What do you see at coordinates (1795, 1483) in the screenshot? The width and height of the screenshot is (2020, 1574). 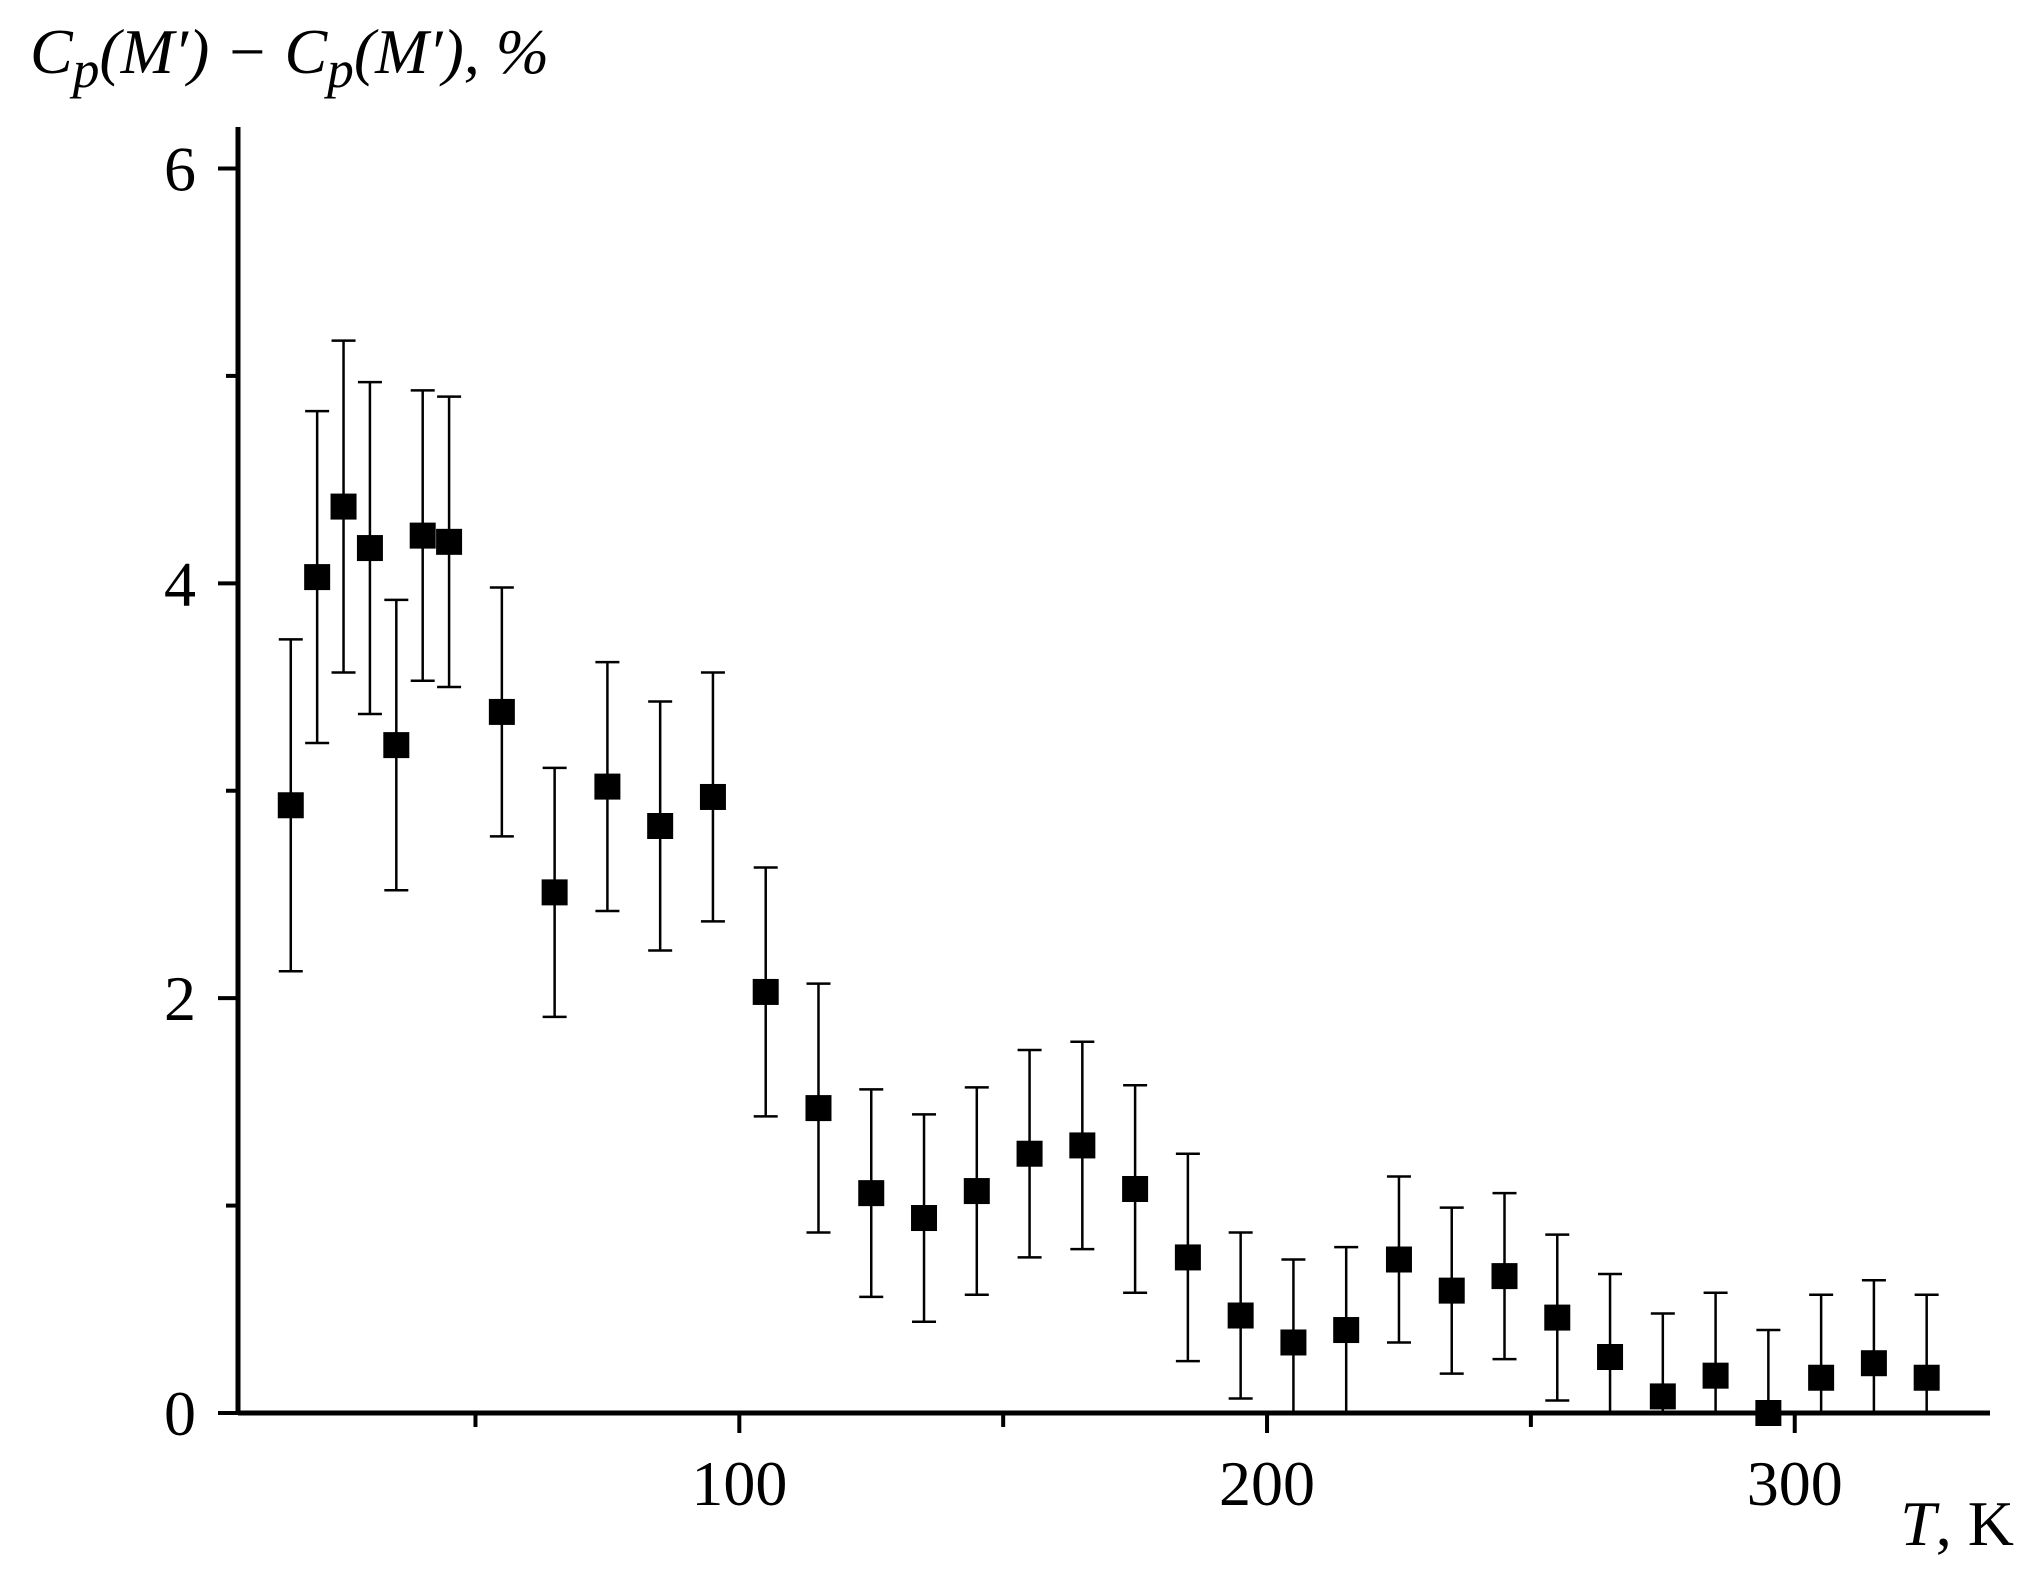 I see `x-tick-label: 300` at bounding box center [1795, 1483].